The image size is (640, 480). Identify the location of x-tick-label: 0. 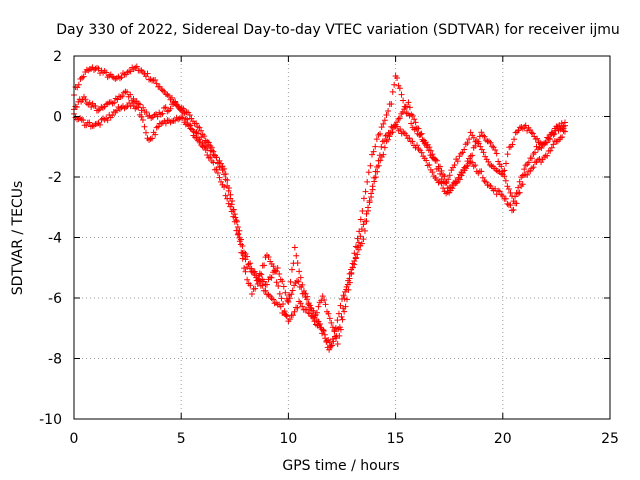
(74, 439).